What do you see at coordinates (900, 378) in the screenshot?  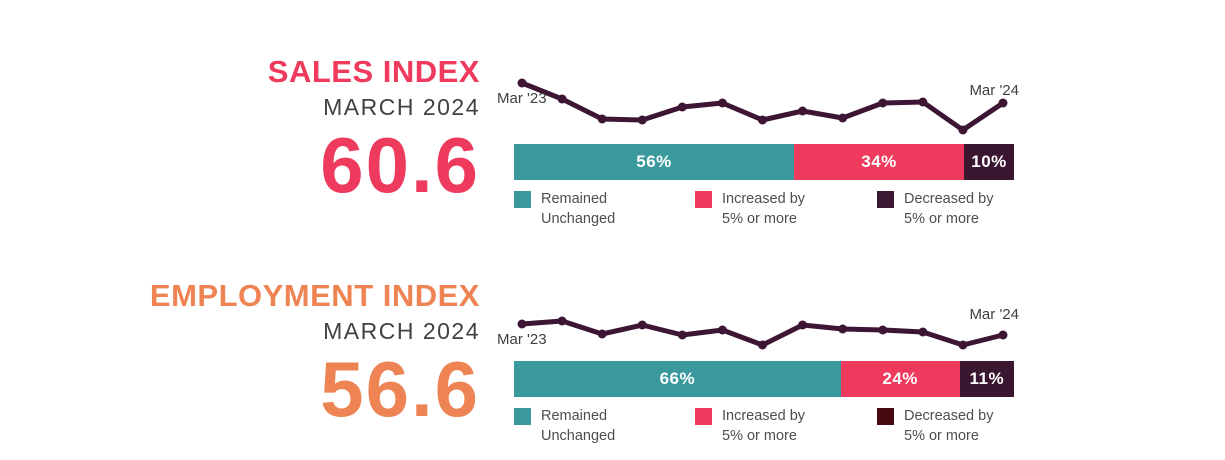 I see `bar-segment-24%: 24%` at bounding box center [900, 378].